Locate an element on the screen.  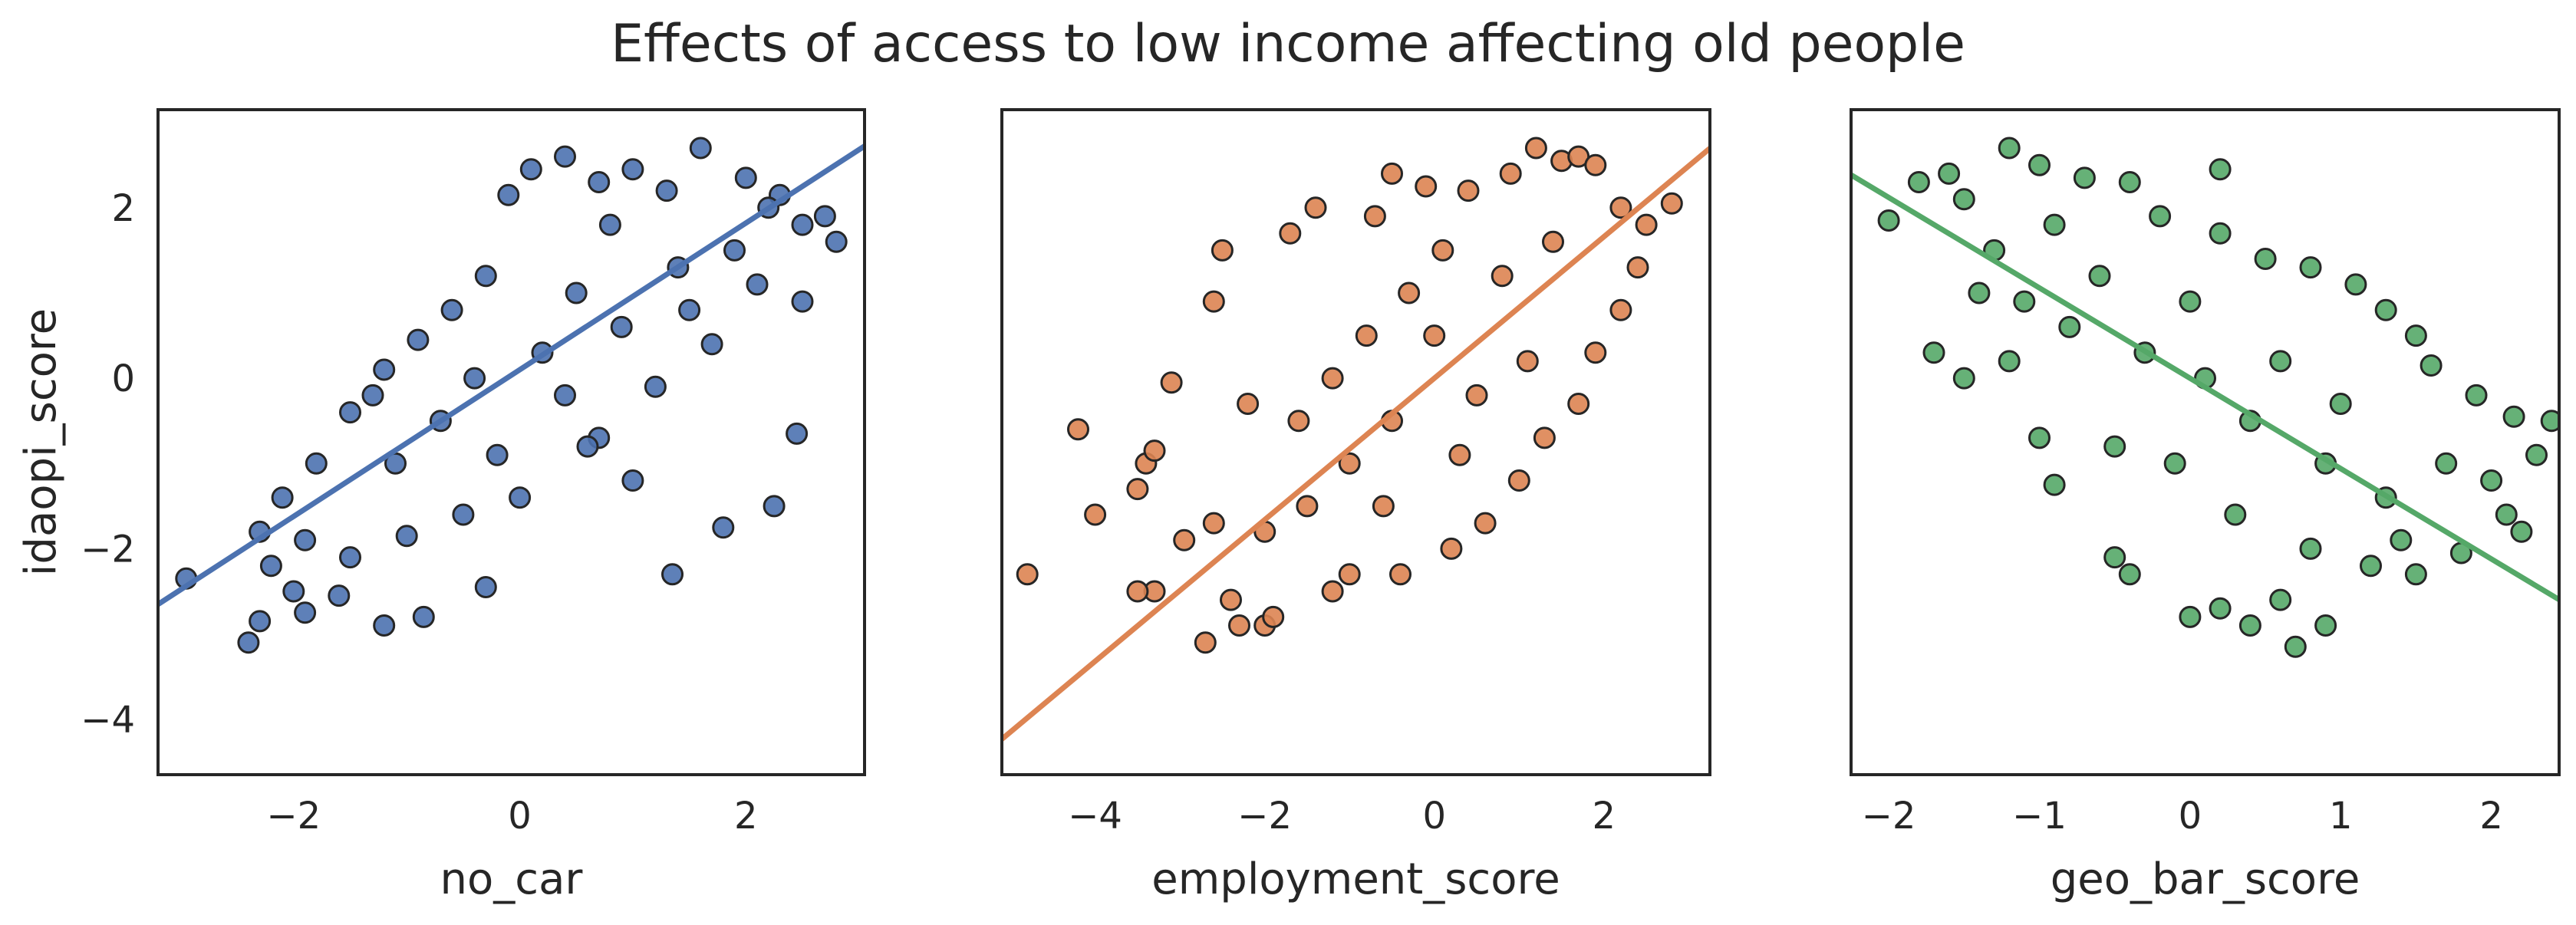
x-axis-label: employment_score is located at coordinates (1355, 879).